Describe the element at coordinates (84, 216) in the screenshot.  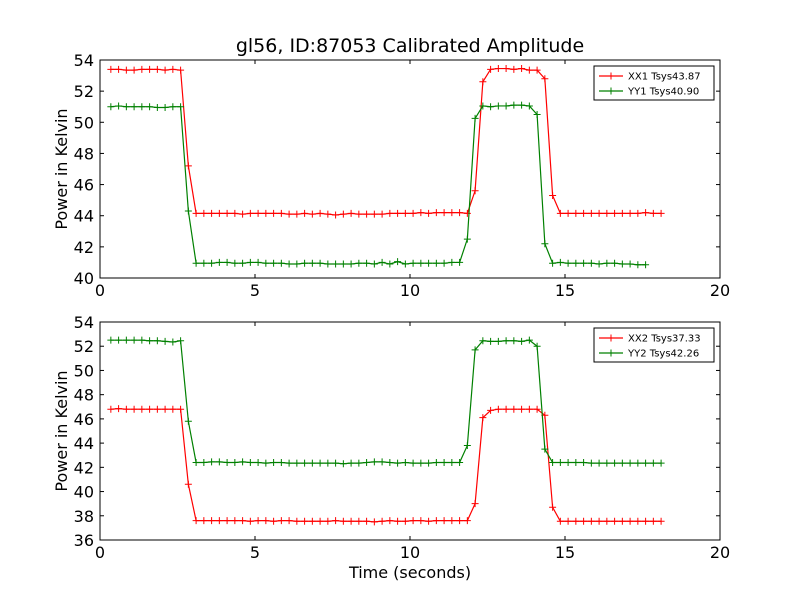
I see `y-tick-label: 44` at that location.